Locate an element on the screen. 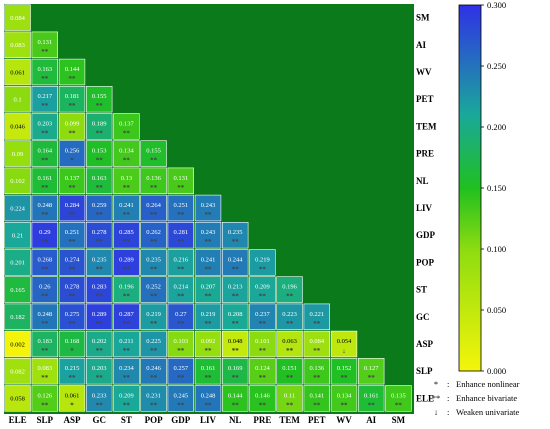  colorbar-ticks: 0.000 0.050 0.100 0.150 0.200 0.250 0.300 is located at coordinates (493, 188).